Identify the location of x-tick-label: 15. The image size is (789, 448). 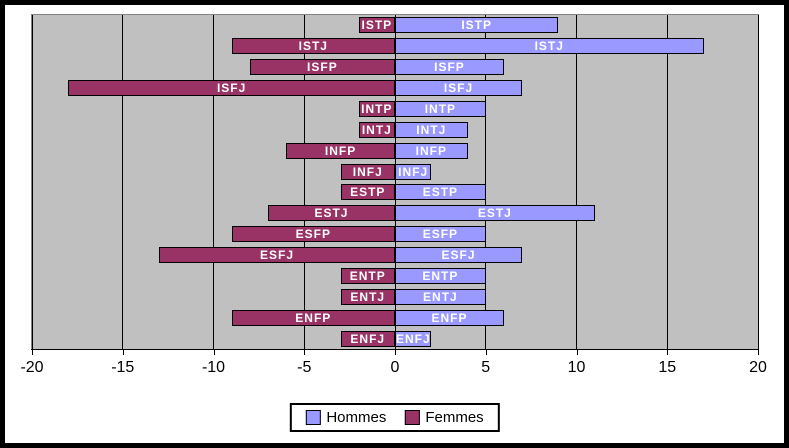
(667, 367).